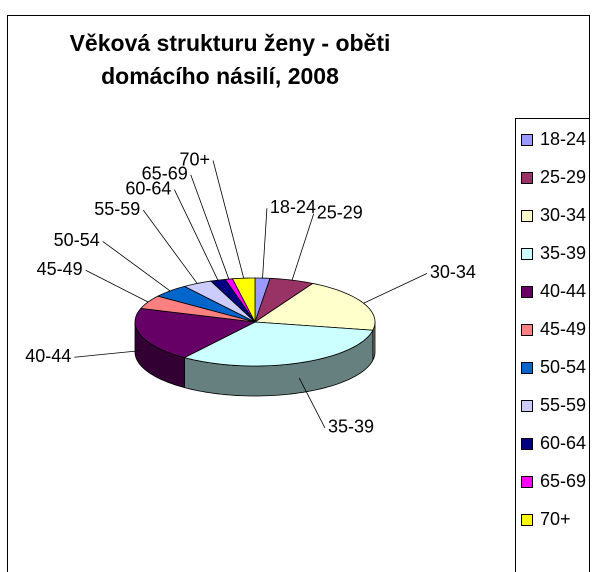  Describe the element at coordinates (165, 173) in the screenshot. I see `data-label: 65-69` at that location.